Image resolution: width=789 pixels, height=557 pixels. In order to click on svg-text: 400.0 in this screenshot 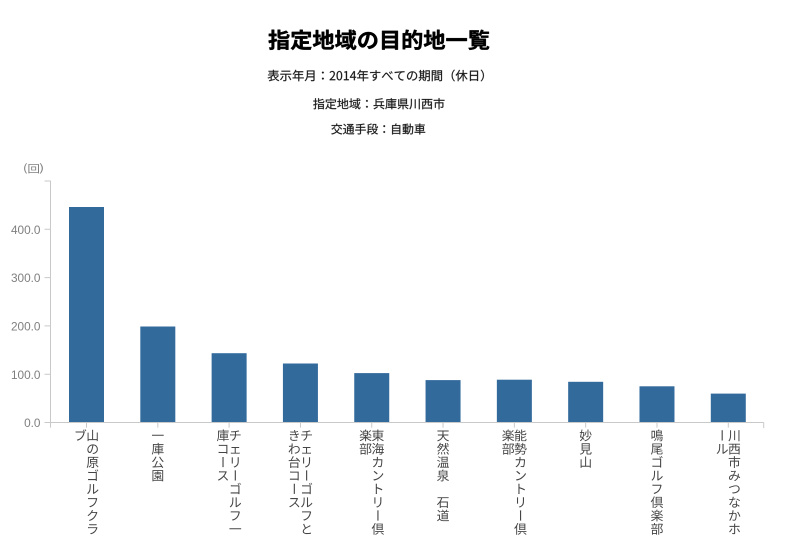, I will do `click(26, 230)`.